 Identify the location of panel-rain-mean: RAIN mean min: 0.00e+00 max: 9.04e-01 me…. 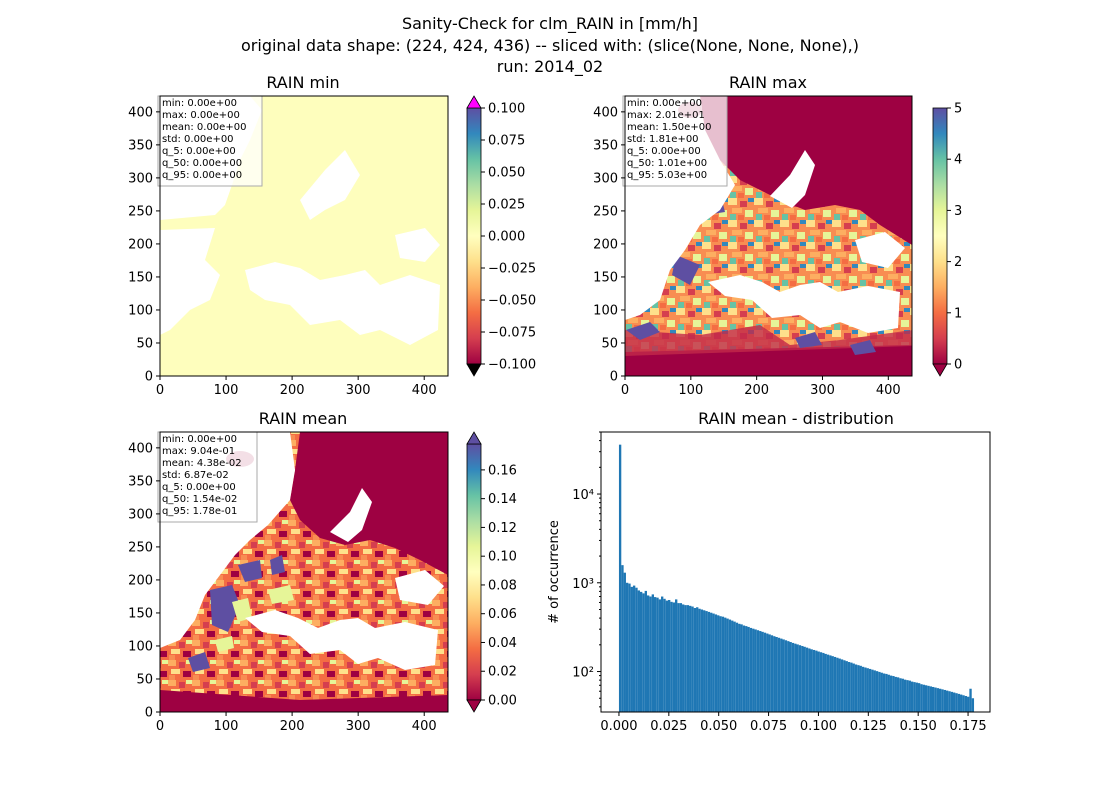
(322, 571).